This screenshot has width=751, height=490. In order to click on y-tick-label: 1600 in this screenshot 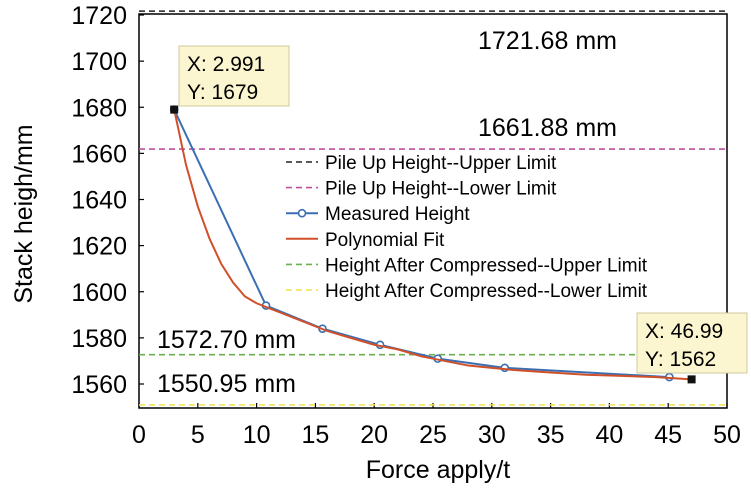, I will do `click(99, 293)`.